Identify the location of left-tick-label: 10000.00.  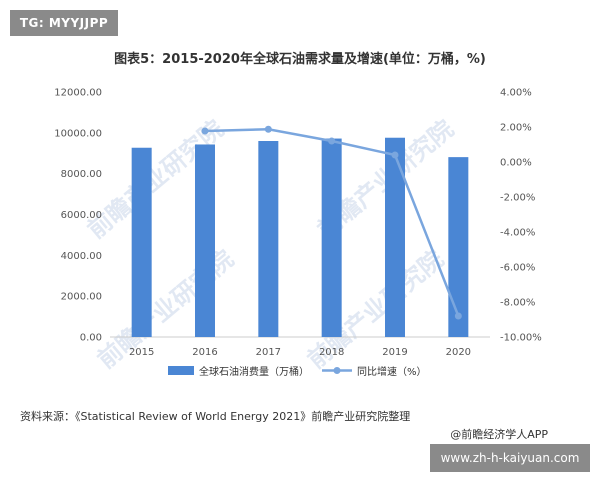
(78, 133).